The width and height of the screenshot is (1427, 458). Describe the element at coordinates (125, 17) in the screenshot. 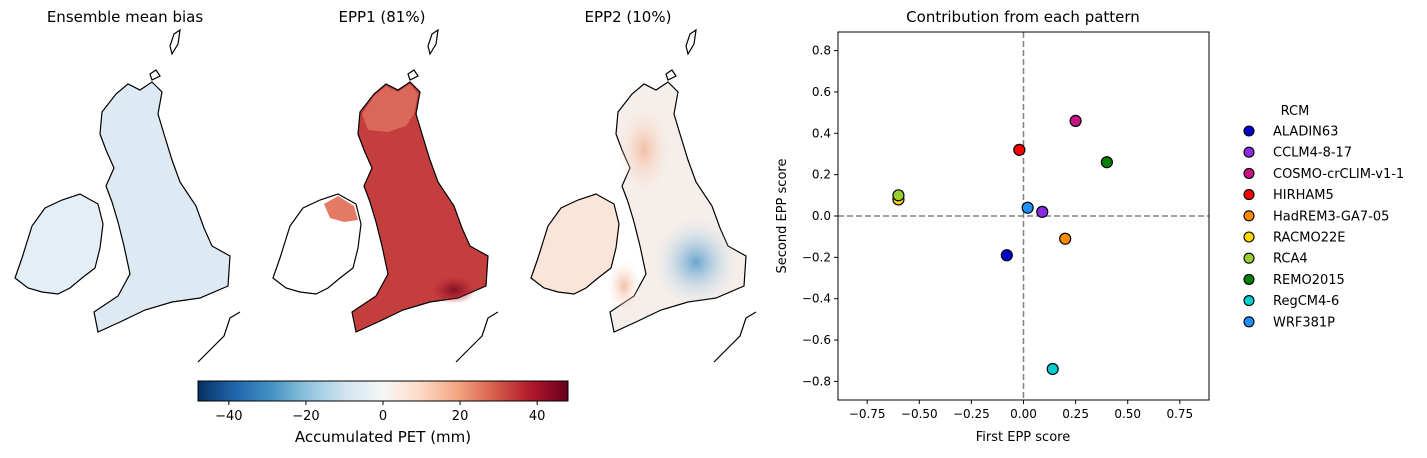

I see `map-title-bias: Ensemble mean bias` at that location.